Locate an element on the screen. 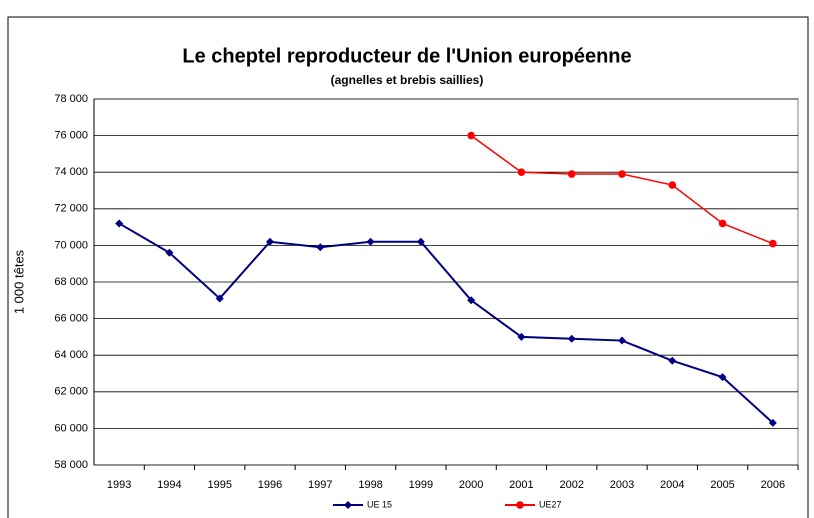  x-tick-label: 1996 is located at coordinates (270, 485).